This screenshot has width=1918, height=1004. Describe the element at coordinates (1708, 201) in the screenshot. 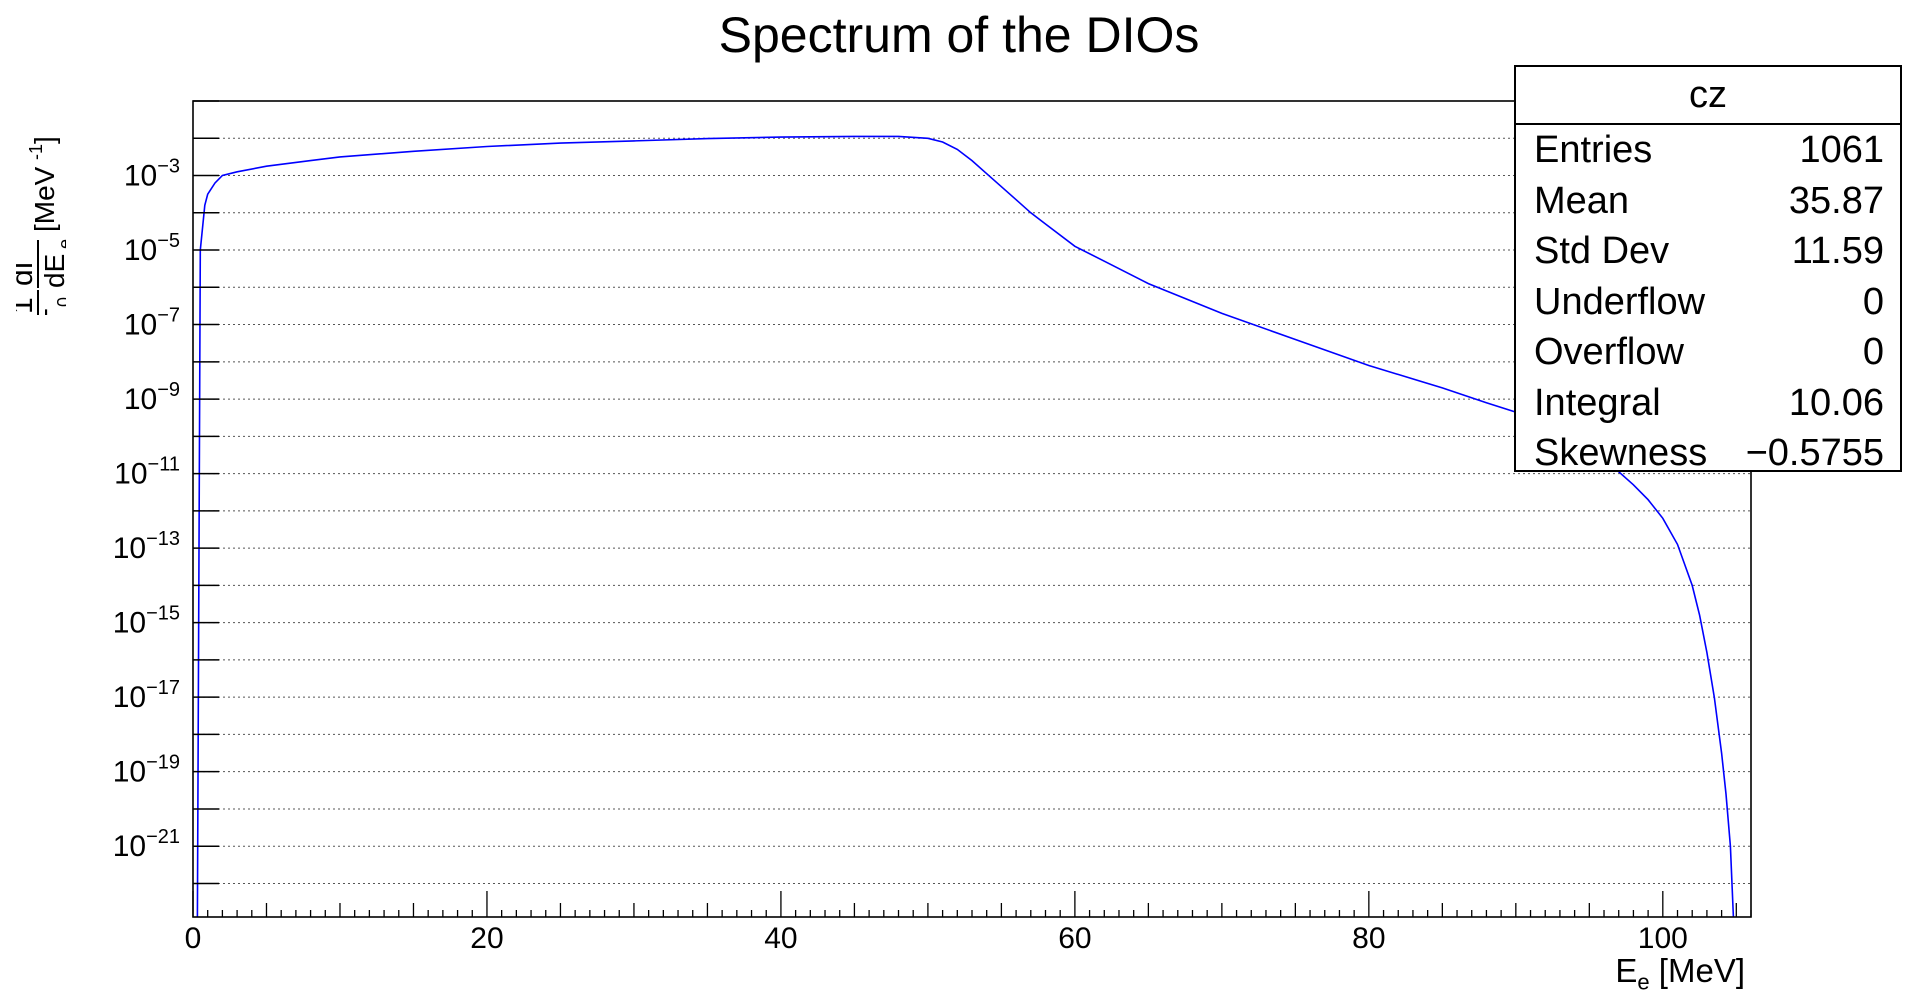

I see `stats-row-mean: Mean 35.87` at that location.